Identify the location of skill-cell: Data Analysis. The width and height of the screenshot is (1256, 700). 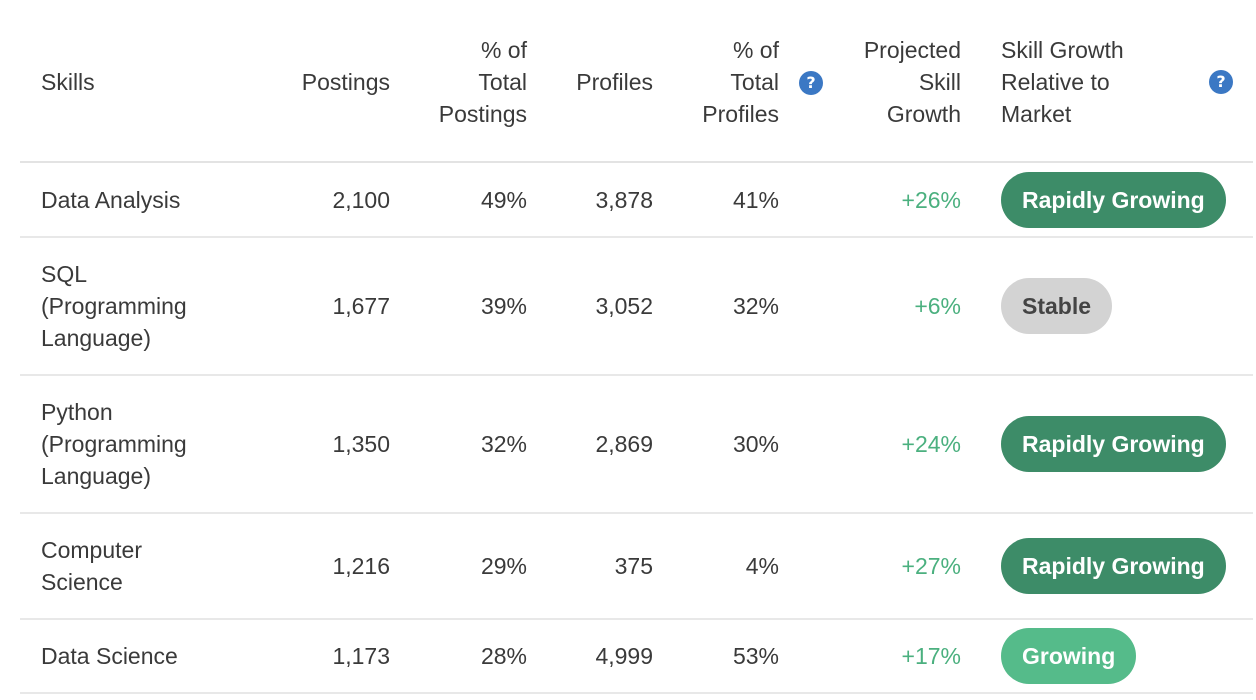
(133, 200).